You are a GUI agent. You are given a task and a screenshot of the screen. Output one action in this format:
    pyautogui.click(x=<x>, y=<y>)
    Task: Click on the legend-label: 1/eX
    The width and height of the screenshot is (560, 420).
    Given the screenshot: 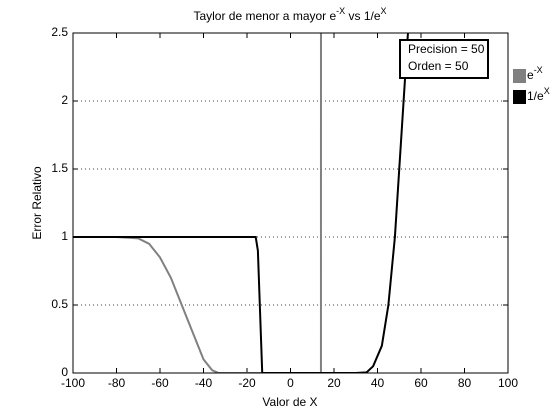 What is the action you would take?
    pyautogui.click(x=538, y=94)
    